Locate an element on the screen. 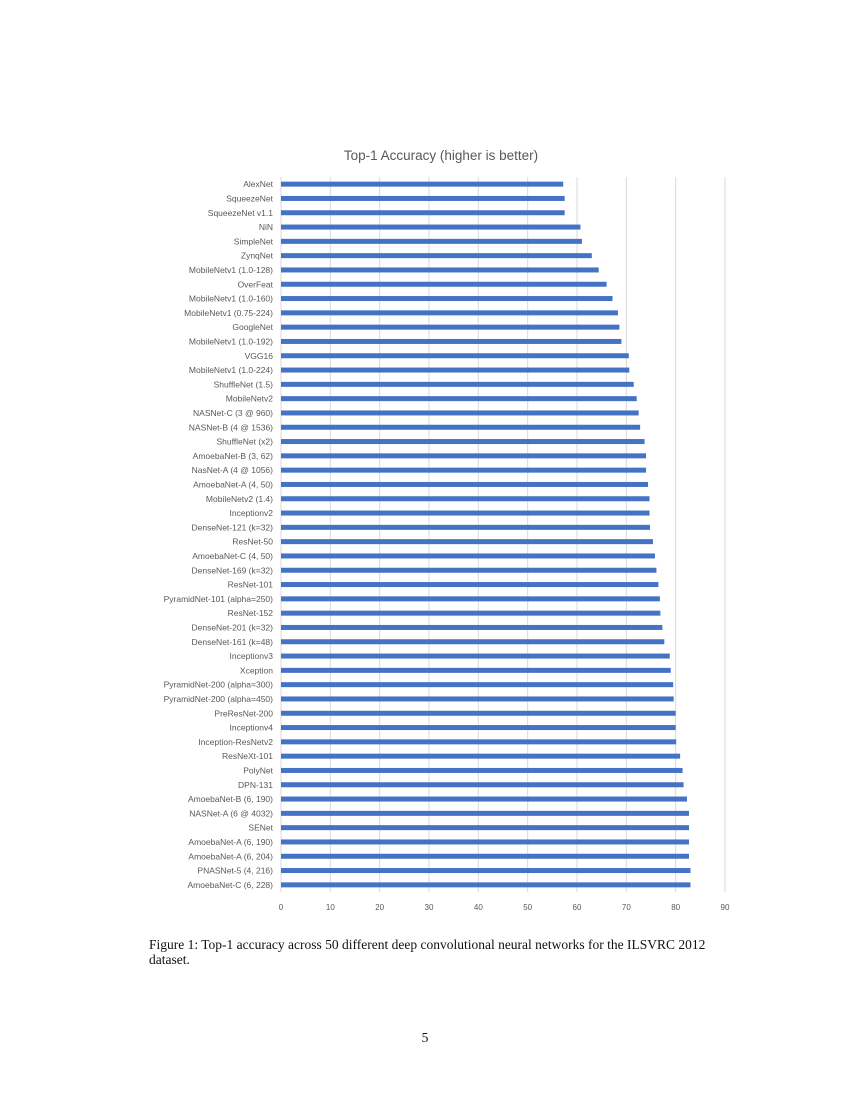  x-tick-label: 30 is located at coordinates (429, 907).